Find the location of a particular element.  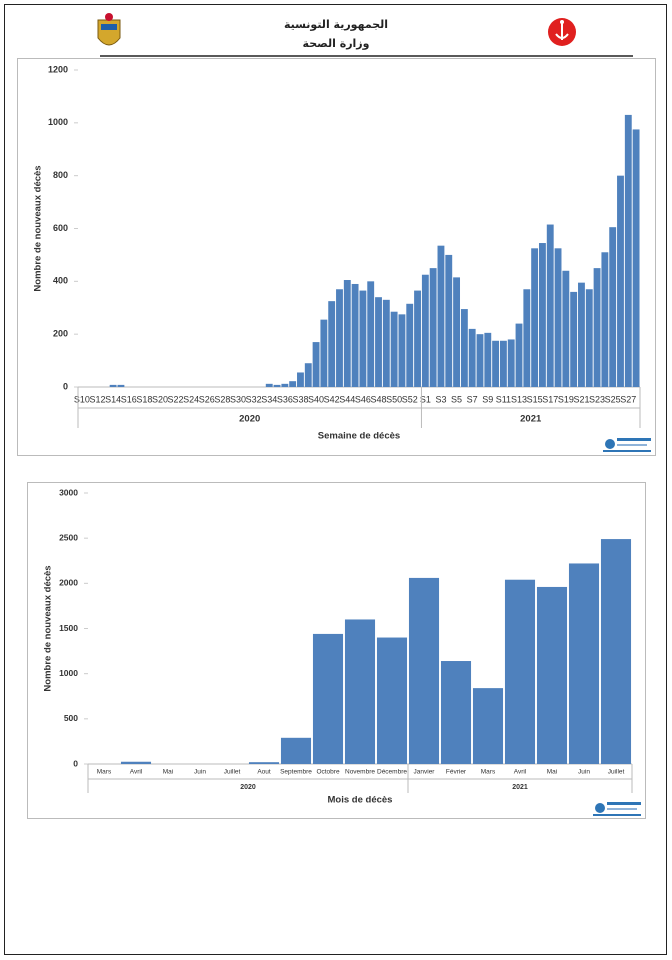

x-tick-label: S5 is located at coordinates (456, 399).